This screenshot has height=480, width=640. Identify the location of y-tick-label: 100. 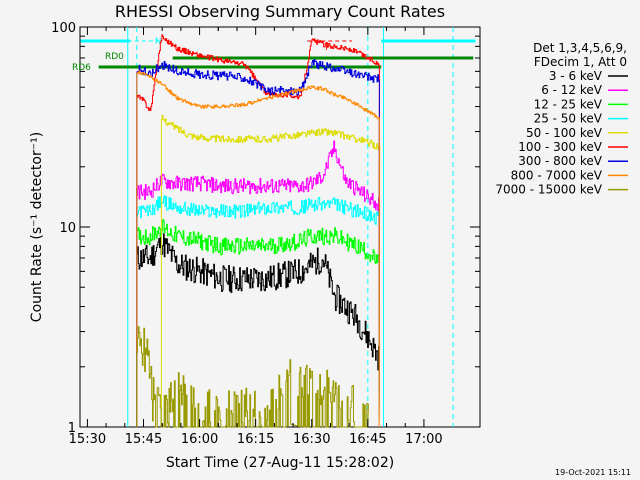
(63, 28).